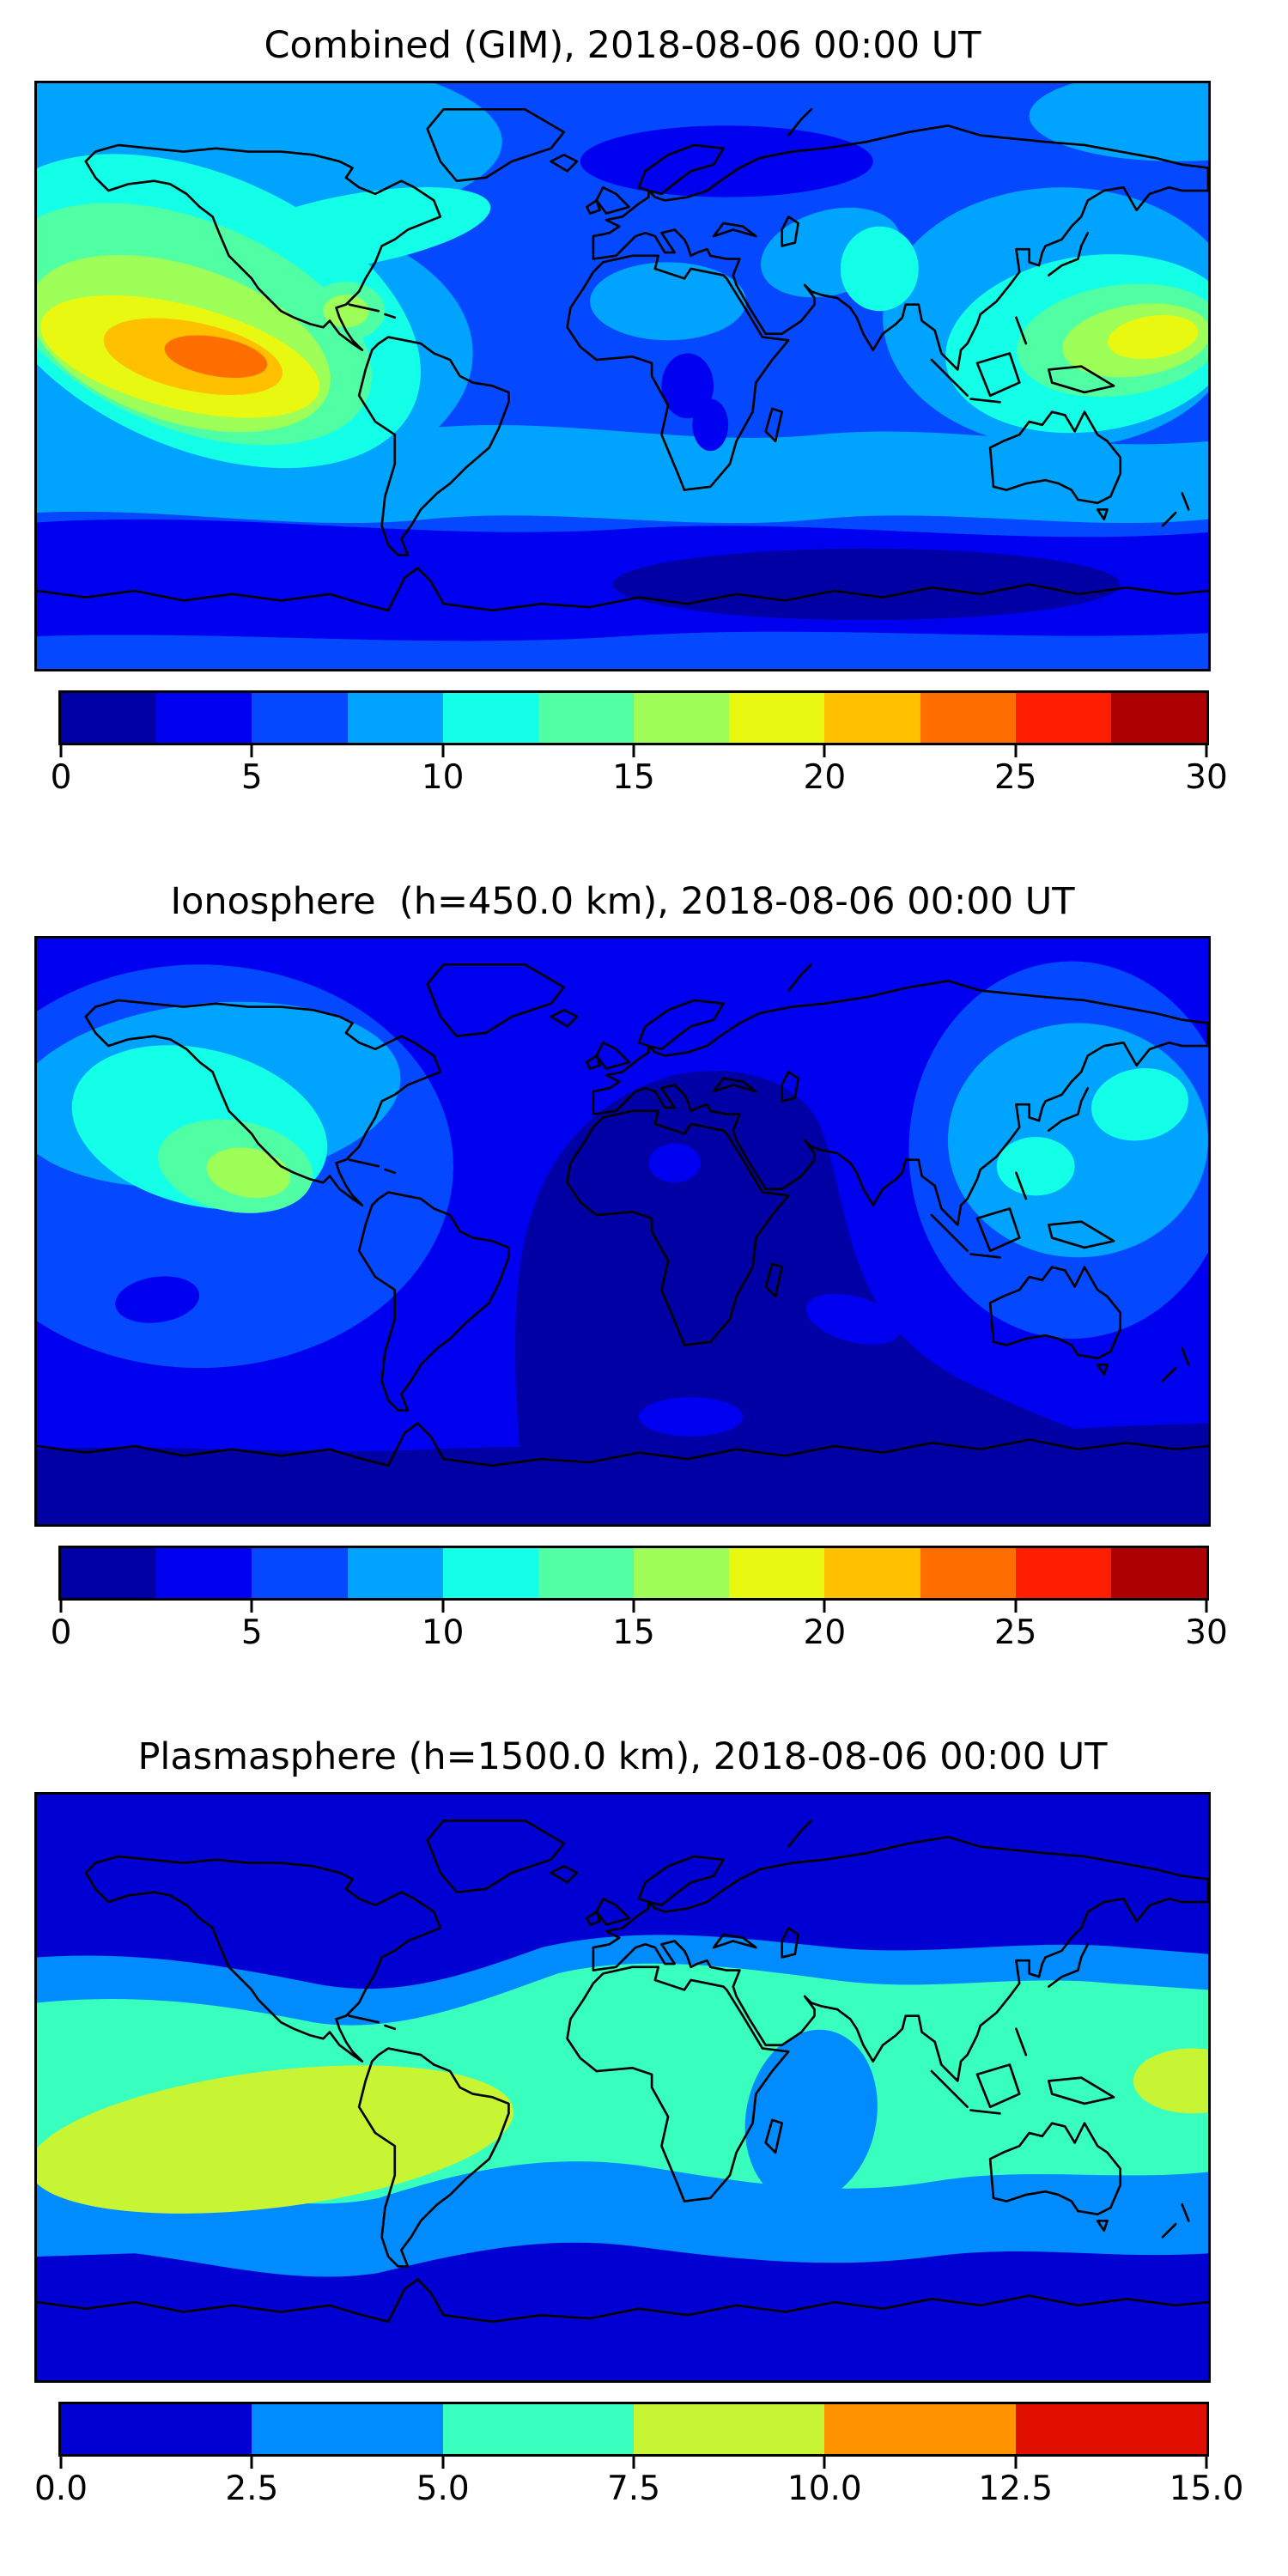  What do you see at coordinates (824, 2488) in the screenshot?
I see `colorbar-tick-label: 10.0` at bounding box center [824, 2488].